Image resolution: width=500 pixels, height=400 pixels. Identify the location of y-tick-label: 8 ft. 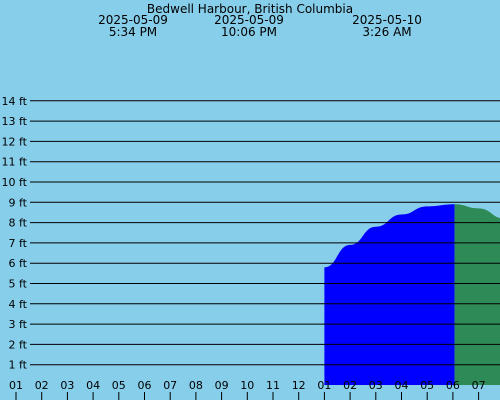
(18, 223).